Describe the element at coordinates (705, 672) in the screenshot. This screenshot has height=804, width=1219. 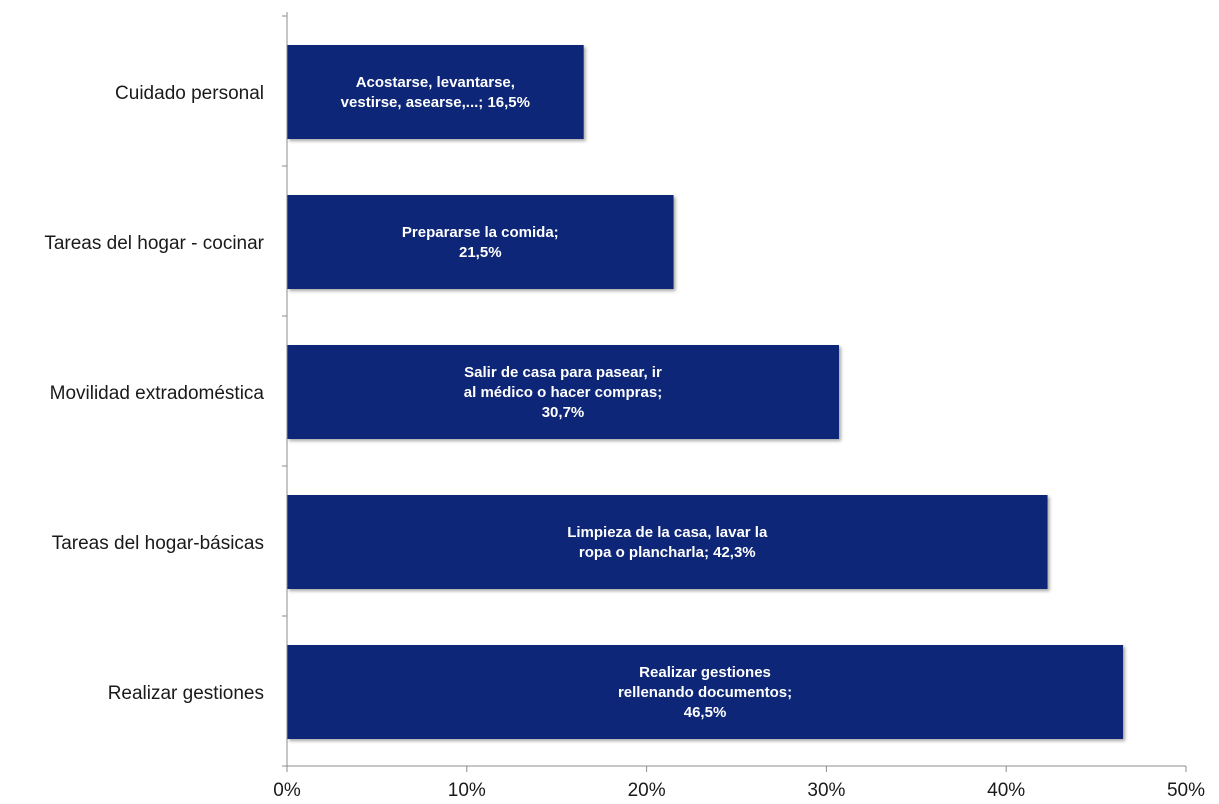
I see `data-label-5-line-1: Realizar gestiones` at that location.